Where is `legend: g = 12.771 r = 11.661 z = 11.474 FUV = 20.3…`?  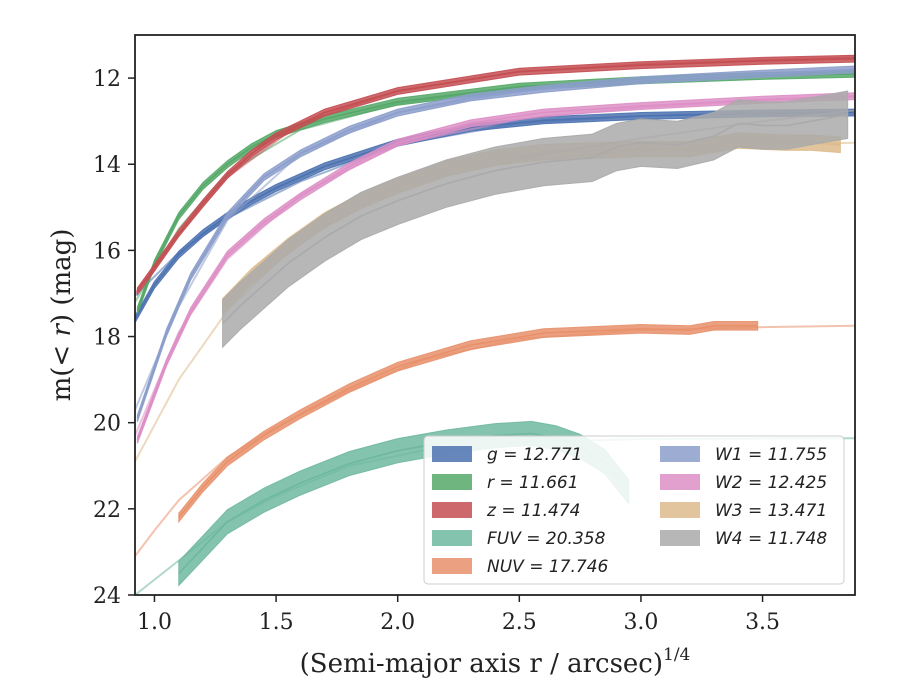 legend: g = 12.771 r = 11.661 z = 11.474 FUV = 20.3… is located at coordinates (634, 510).